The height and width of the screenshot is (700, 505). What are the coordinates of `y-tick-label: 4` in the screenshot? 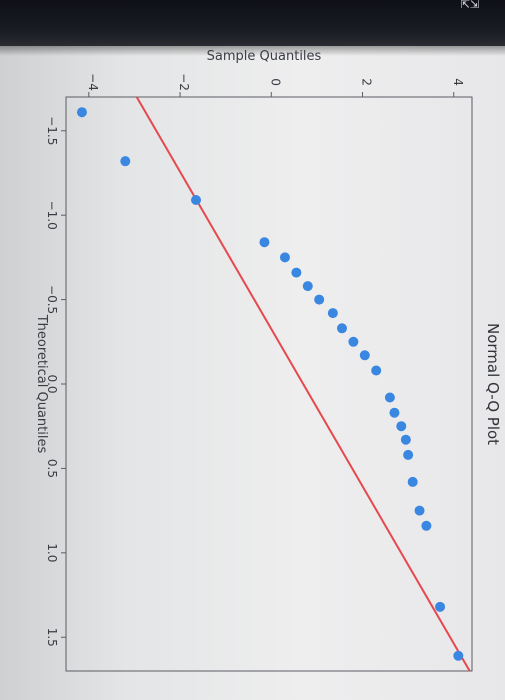 It's located at (458, 82).